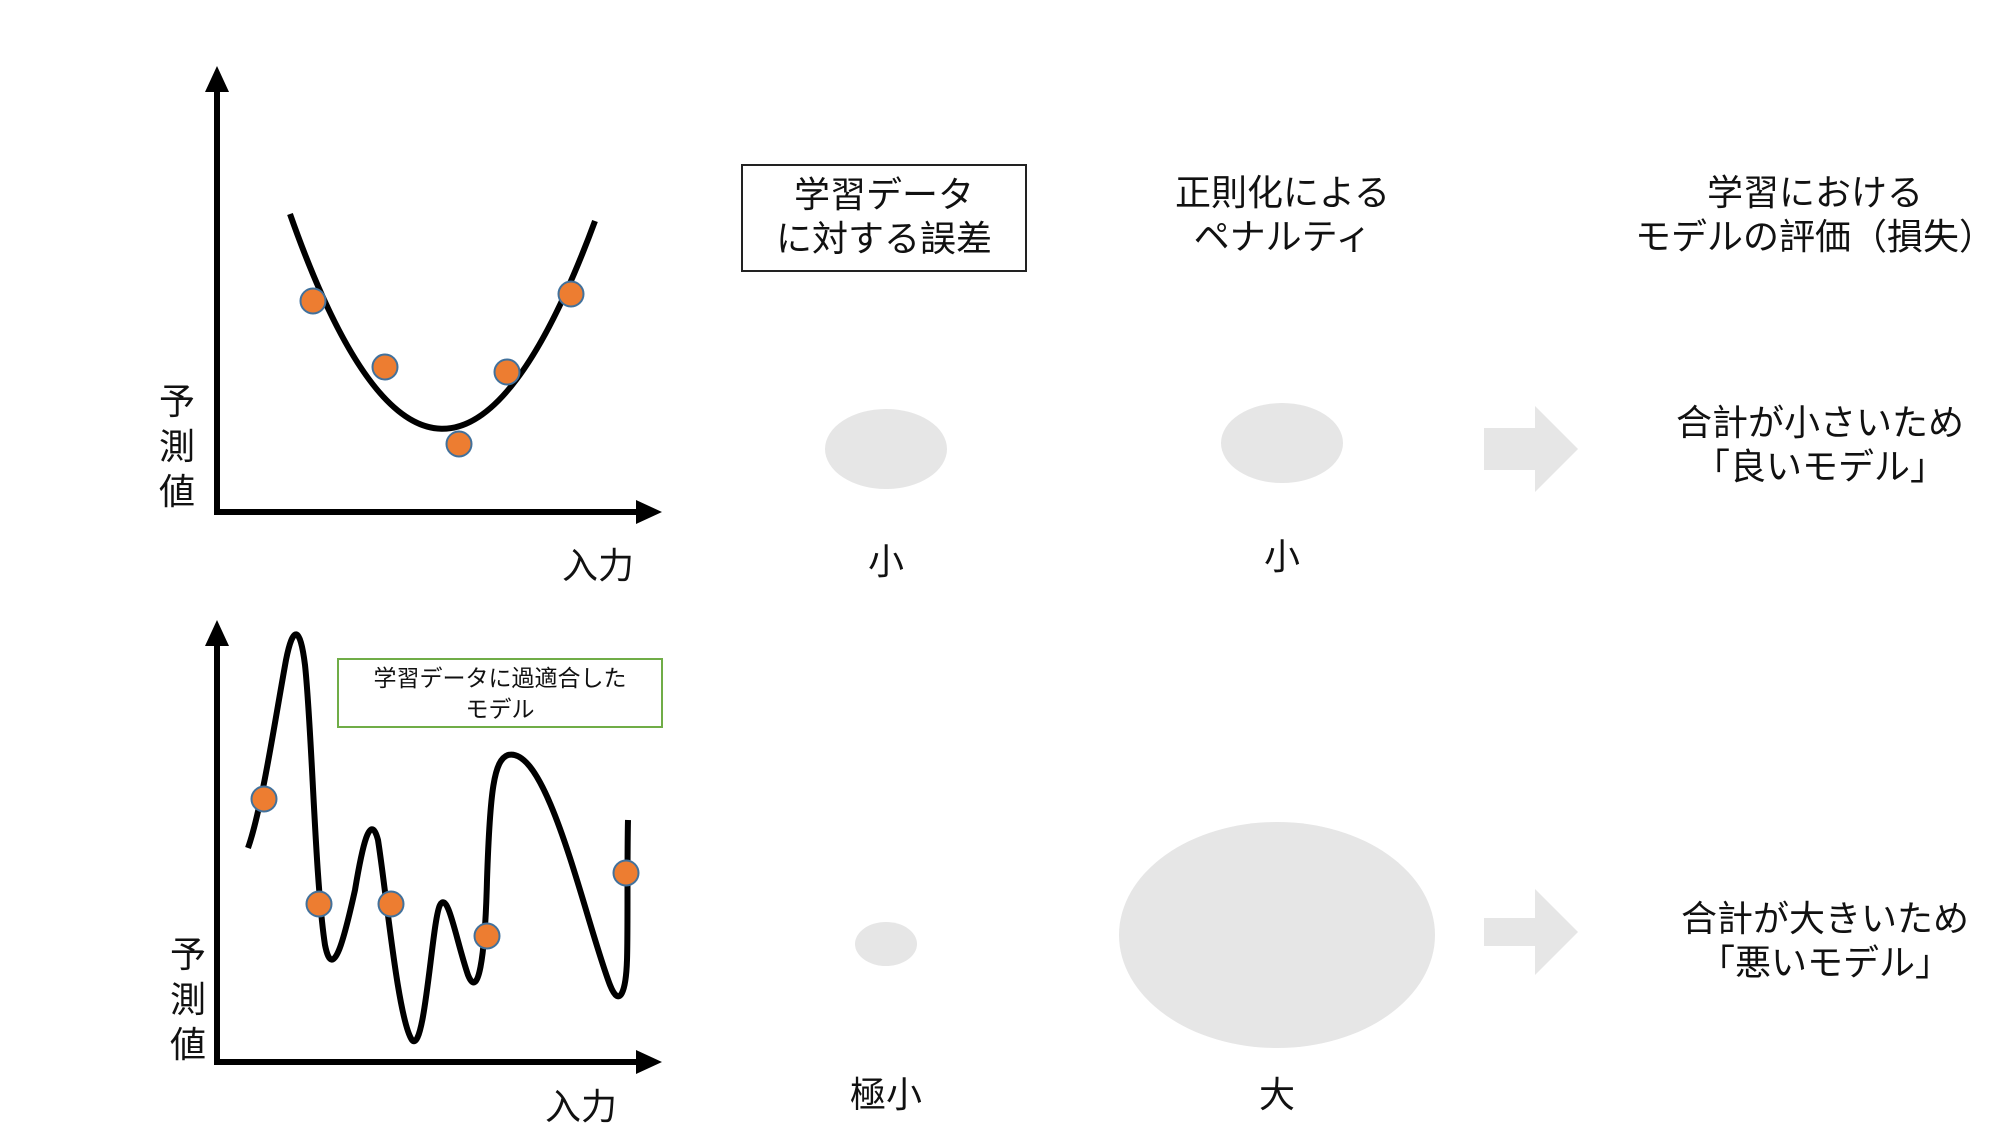  I want to click on top-x-axis-arrowhead, so click(649, 512).